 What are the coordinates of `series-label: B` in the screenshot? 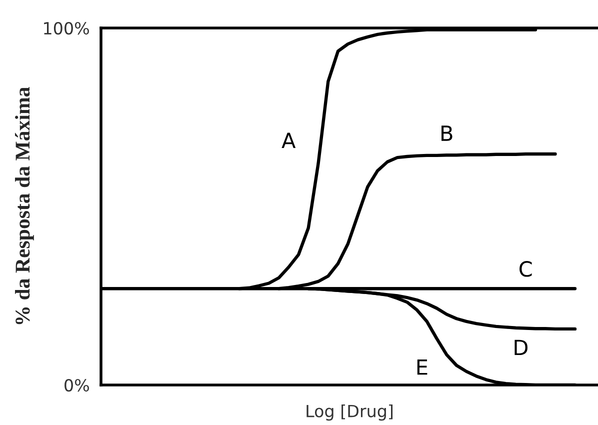 It's located at (447, 133).